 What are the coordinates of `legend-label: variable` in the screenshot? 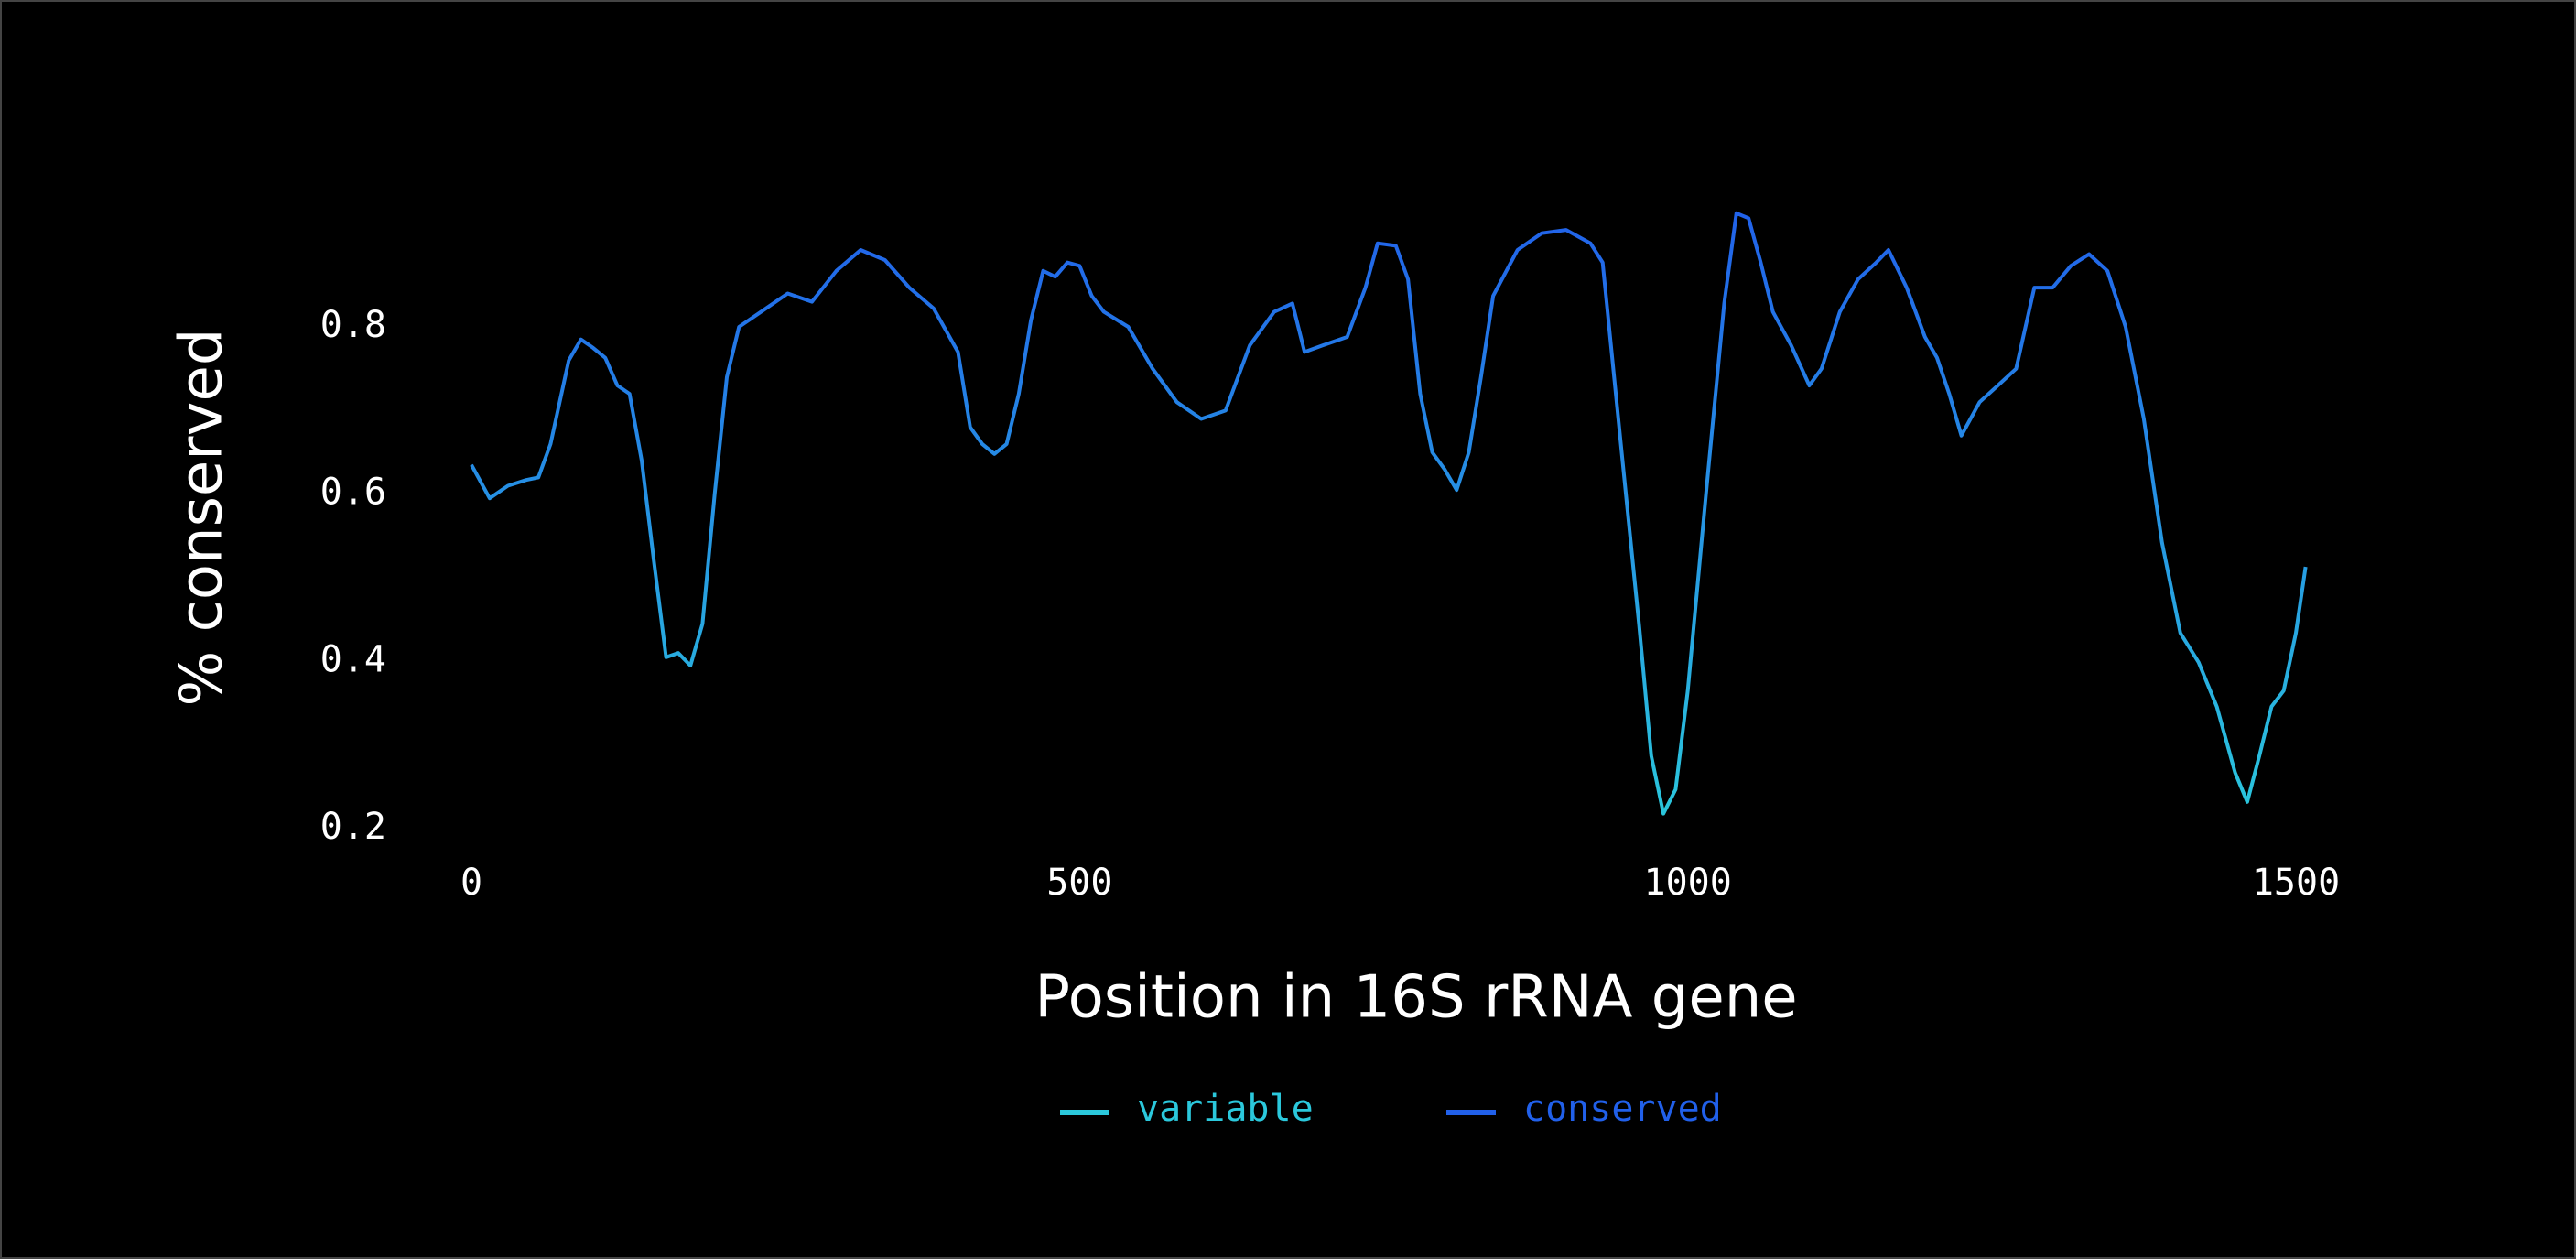 It's located at (1226, 1109).